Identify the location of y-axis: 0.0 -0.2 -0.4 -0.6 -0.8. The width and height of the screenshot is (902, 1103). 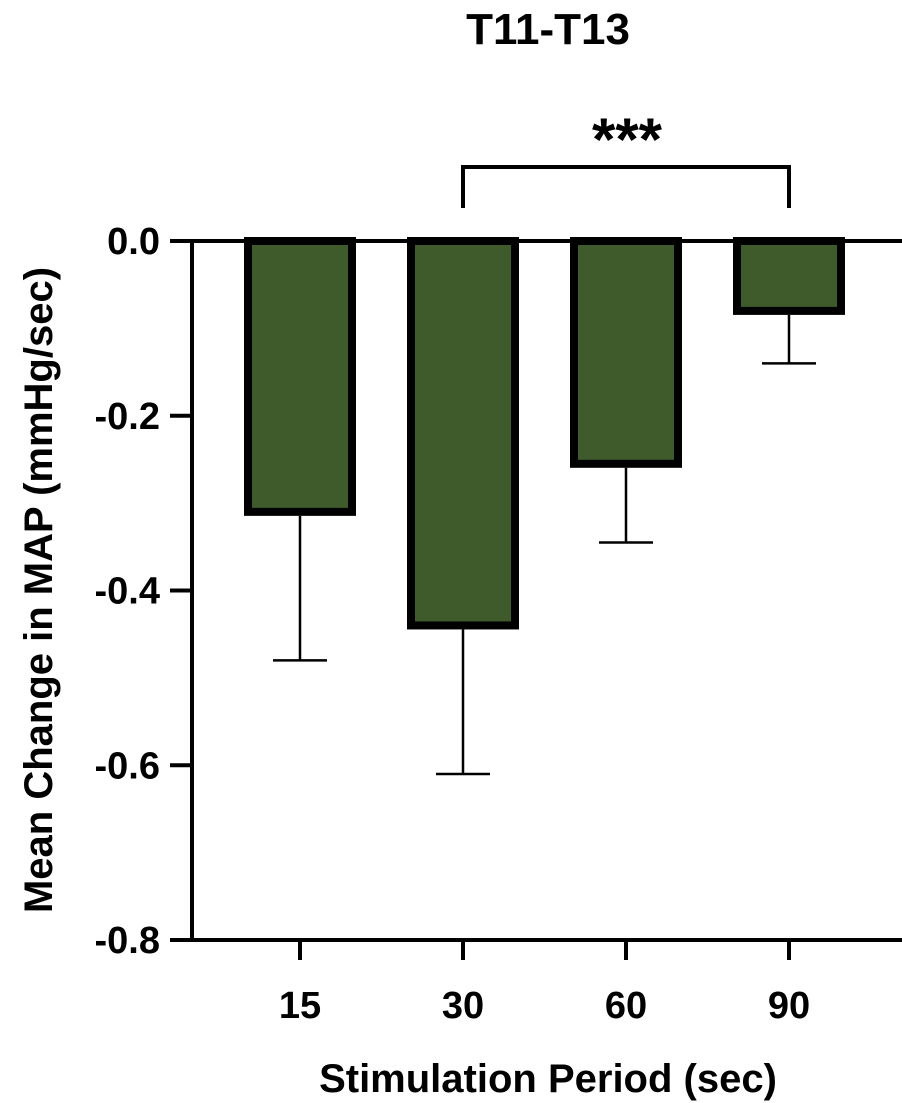
(144, 591).